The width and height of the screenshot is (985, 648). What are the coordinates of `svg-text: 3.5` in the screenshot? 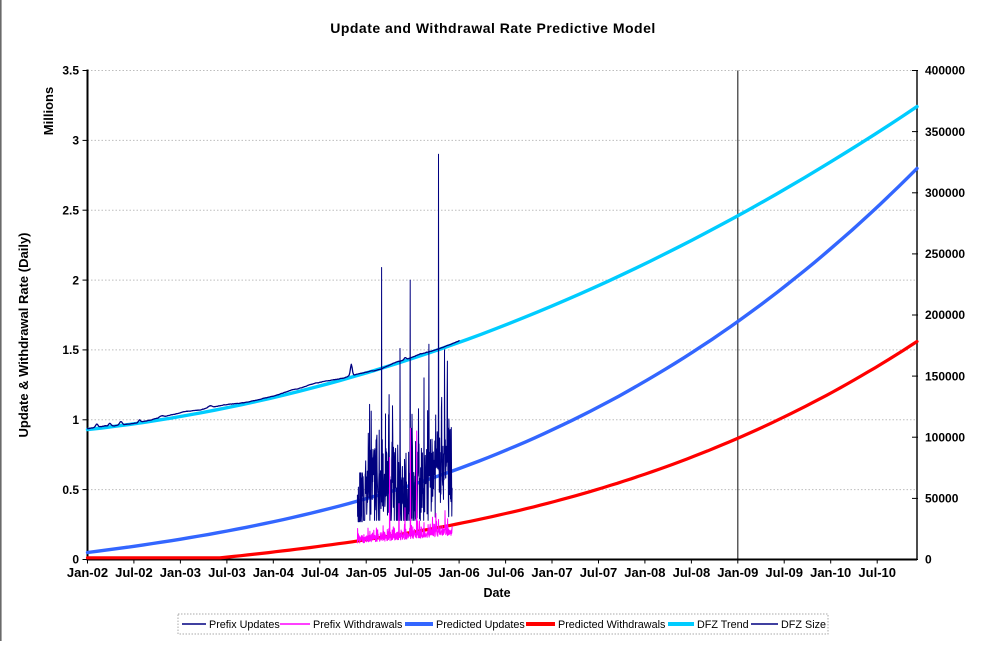 It's located at (70, 71).